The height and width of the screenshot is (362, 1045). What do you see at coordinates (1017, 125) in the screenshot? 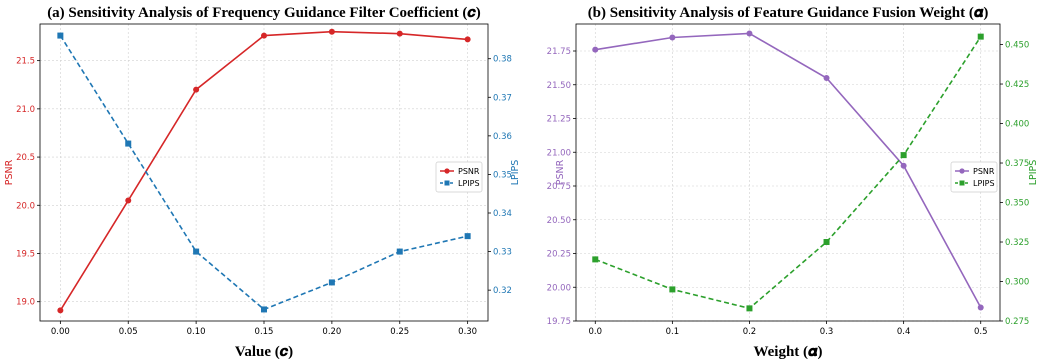
I see `y-right-tick-label: 0.400` at bounding box center [1017, 125].